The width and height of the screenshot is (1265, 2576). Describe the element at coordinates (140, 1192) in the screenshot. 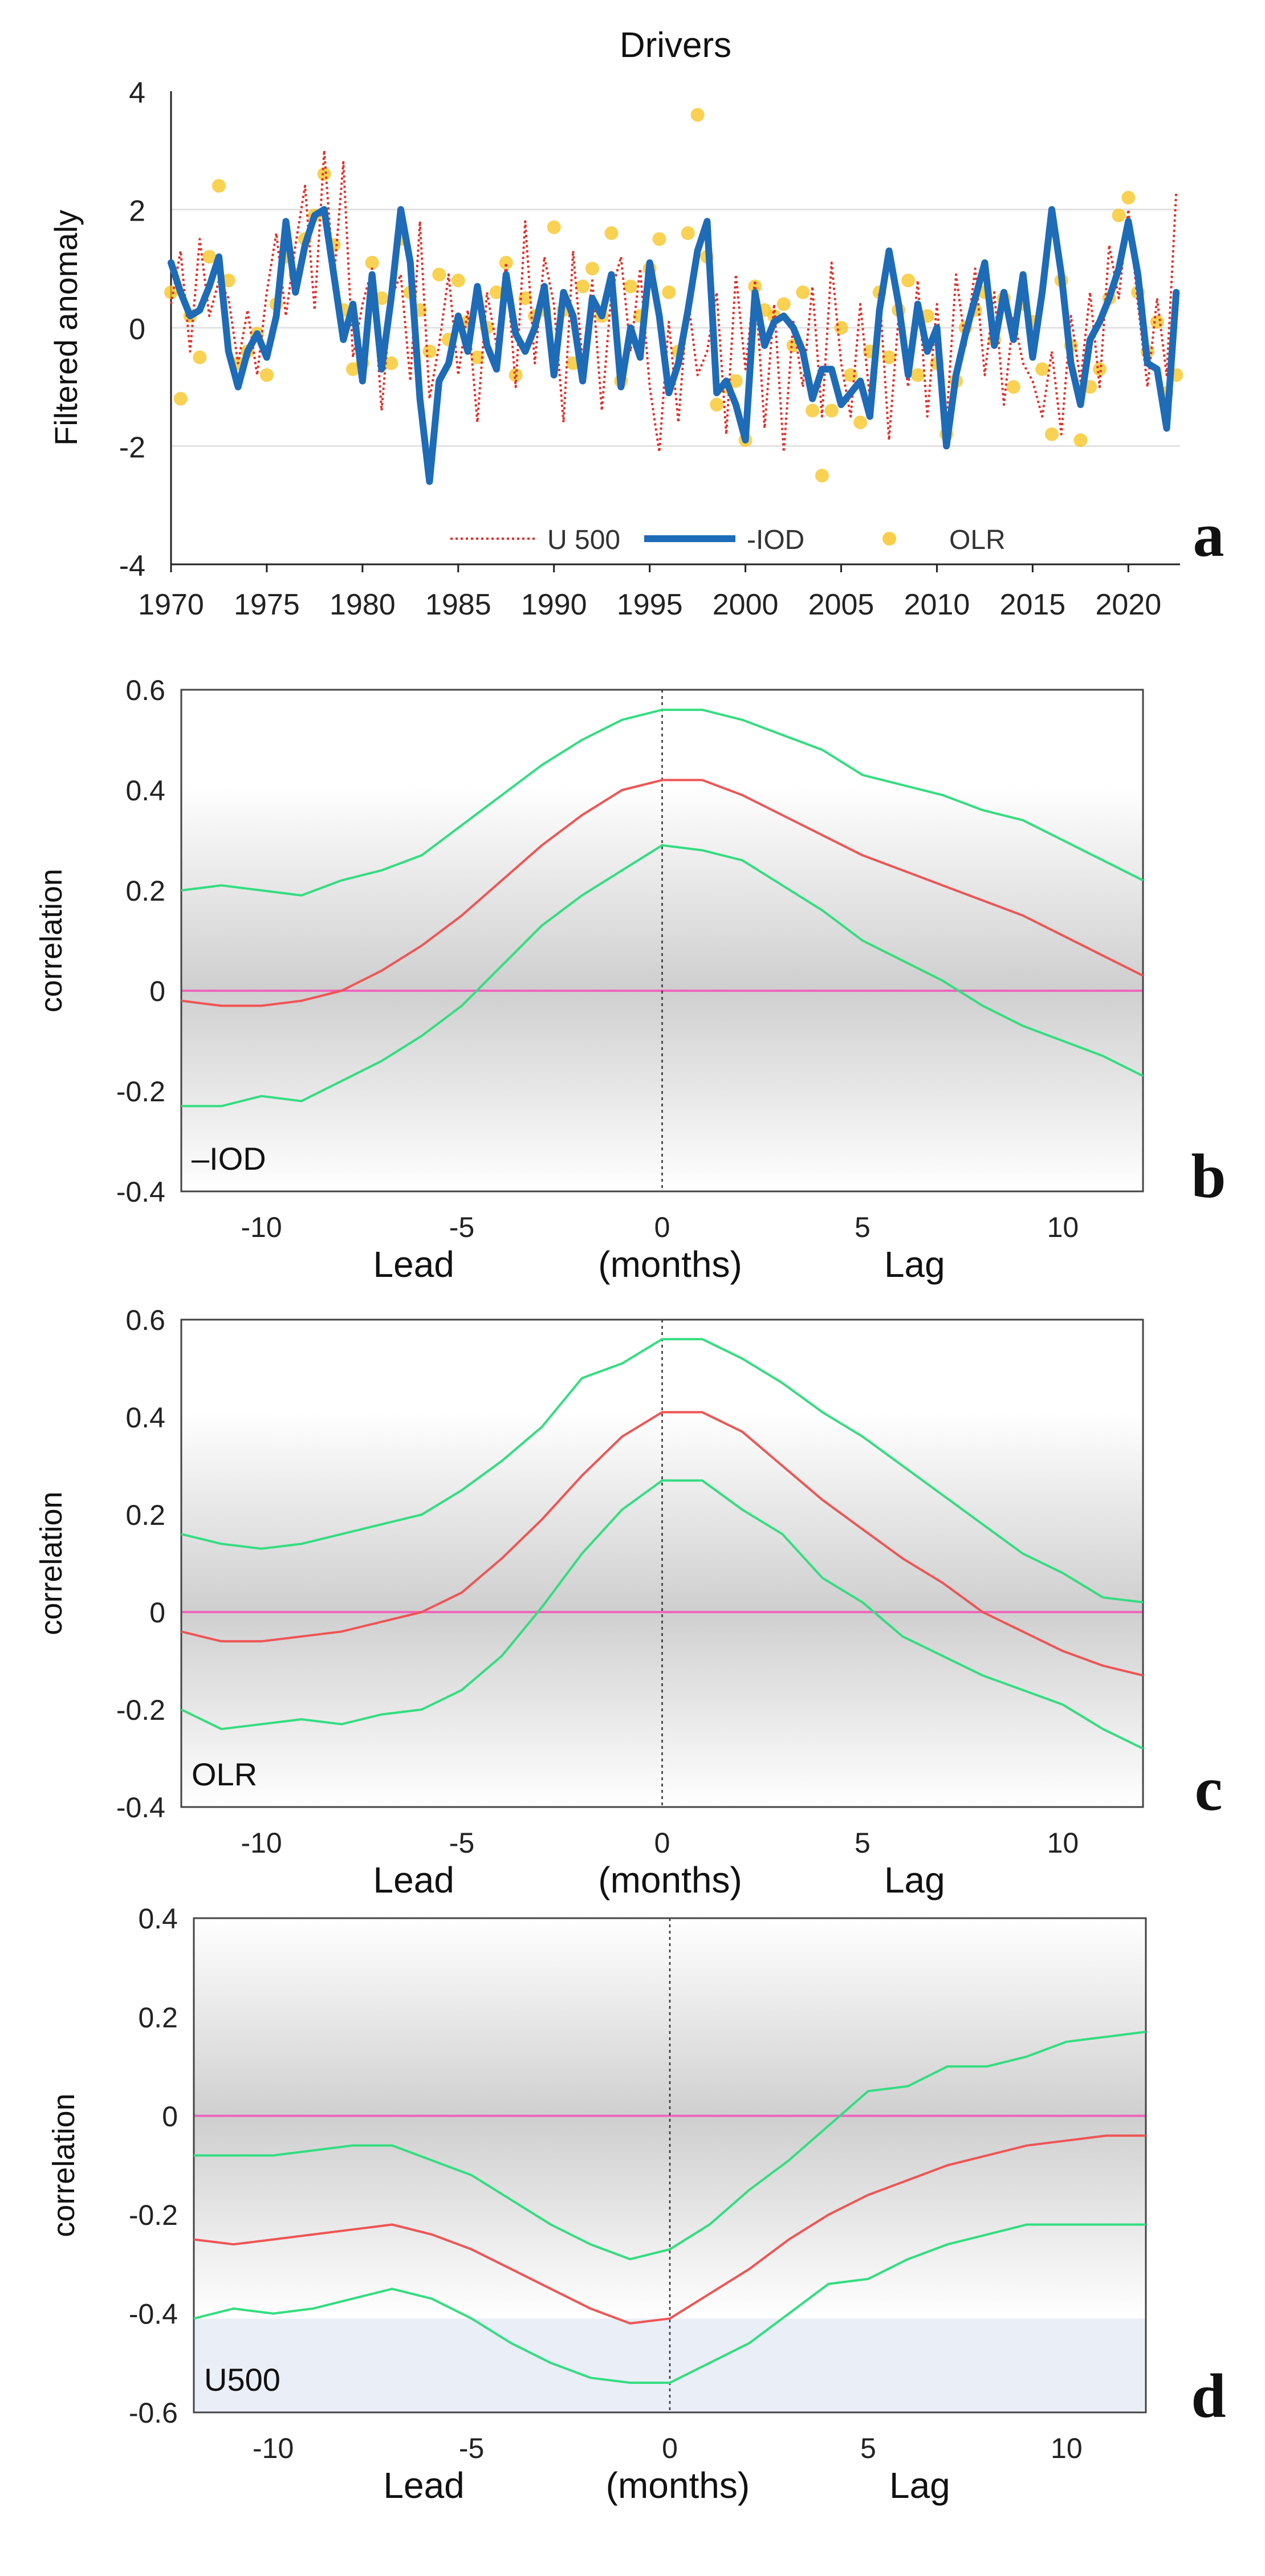

I see `y-tick-label: -0.4` at that location.